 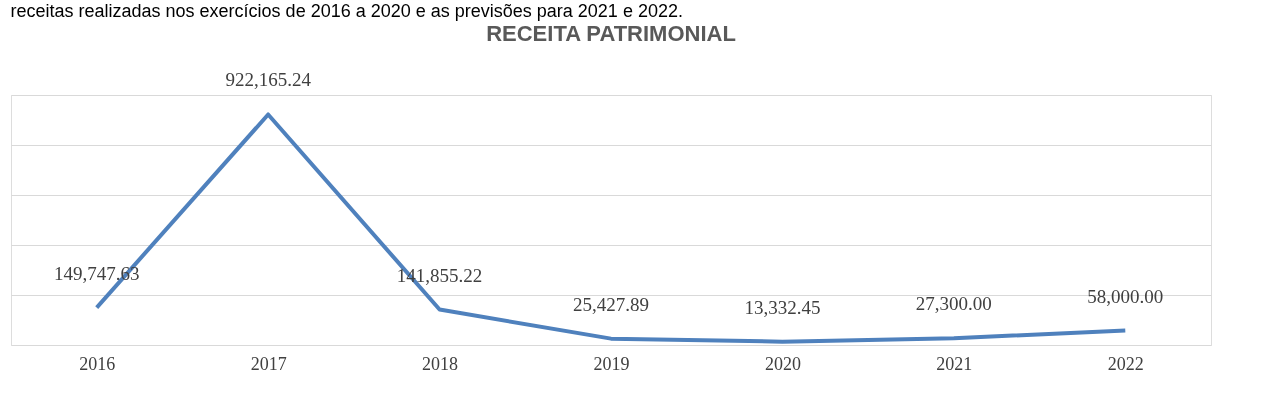 What do you see at coordinates (611, 34) in the screenshot?
I see `chart-title: RECEITA PATRIMONIAL` at bounding box center [611, 34].